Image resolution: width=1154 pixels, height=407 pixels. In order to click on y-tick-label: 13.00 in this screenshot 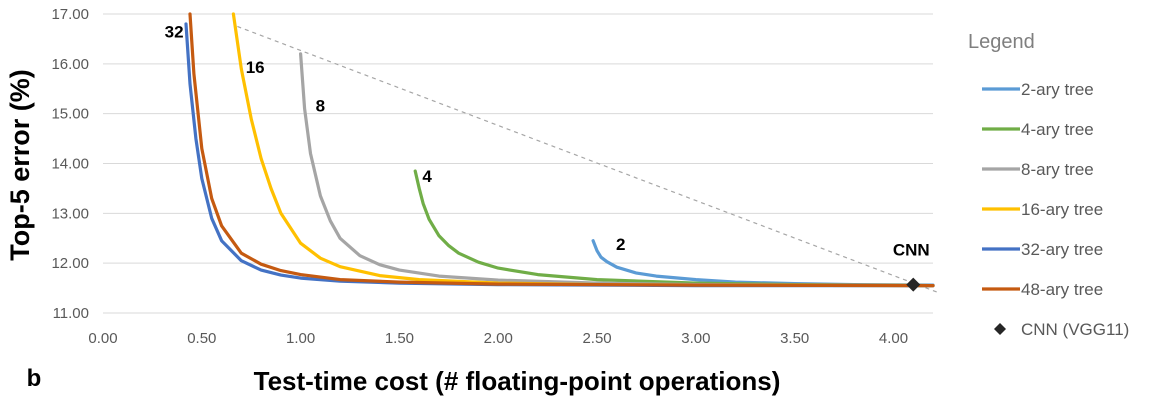, I will do `click(70, 213)`.